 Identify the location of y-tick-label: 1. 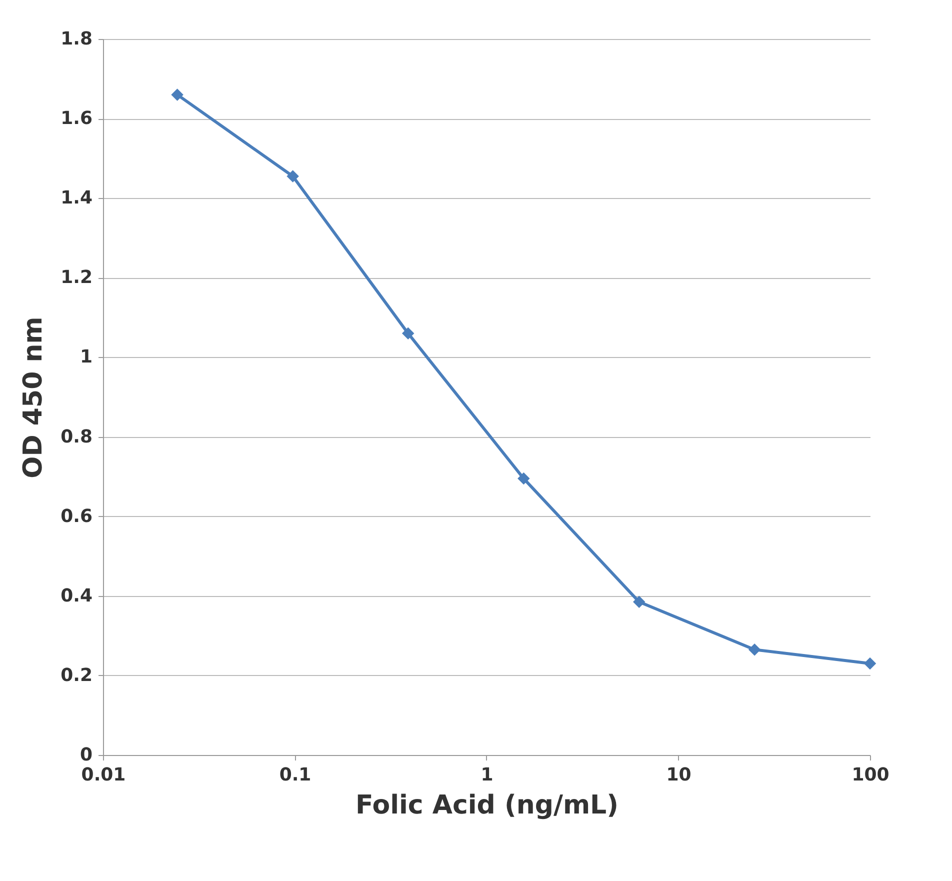
(86, 357).